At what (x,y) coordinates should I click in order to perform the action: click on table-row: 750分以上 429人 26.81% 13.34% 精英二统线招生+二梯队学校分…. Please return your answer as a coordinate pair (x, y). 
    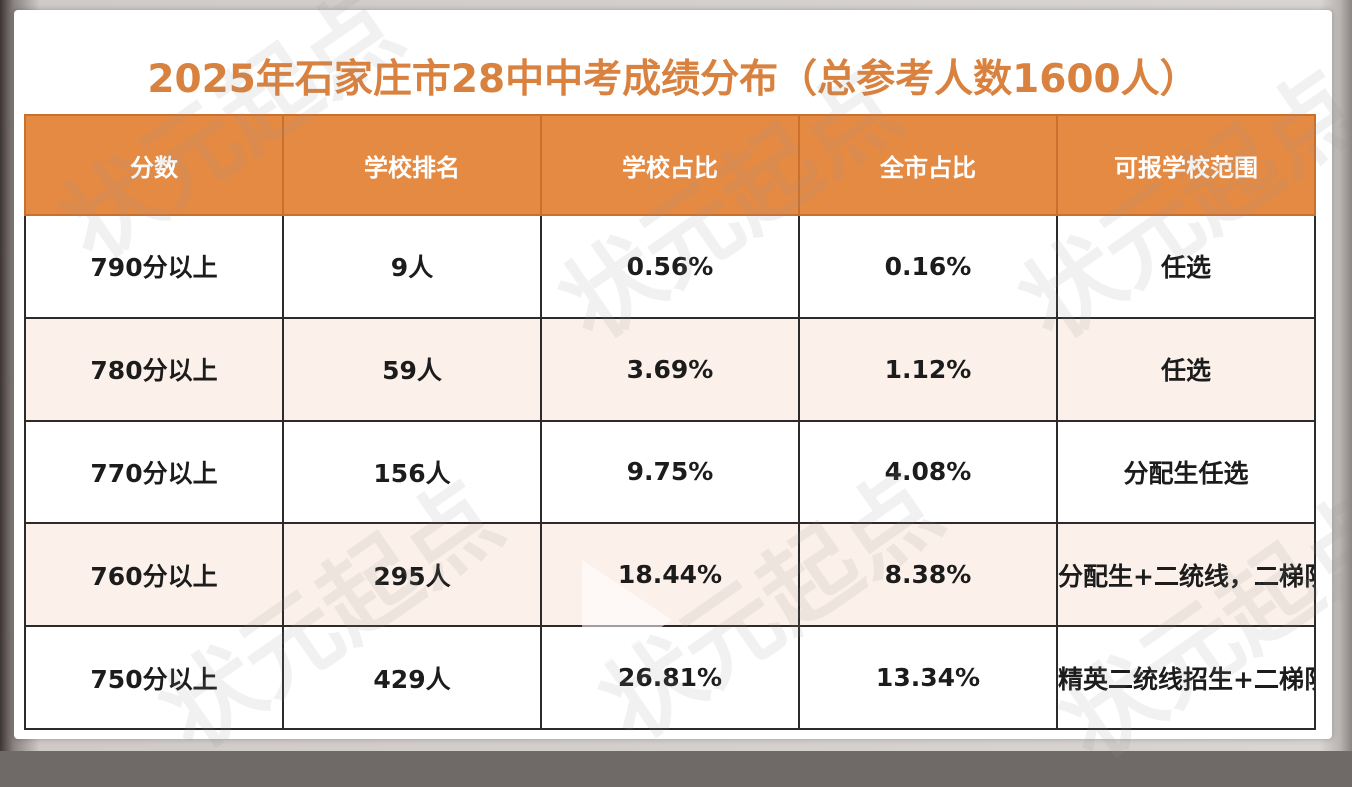
    Looking at the image, I should click on (670, 677).